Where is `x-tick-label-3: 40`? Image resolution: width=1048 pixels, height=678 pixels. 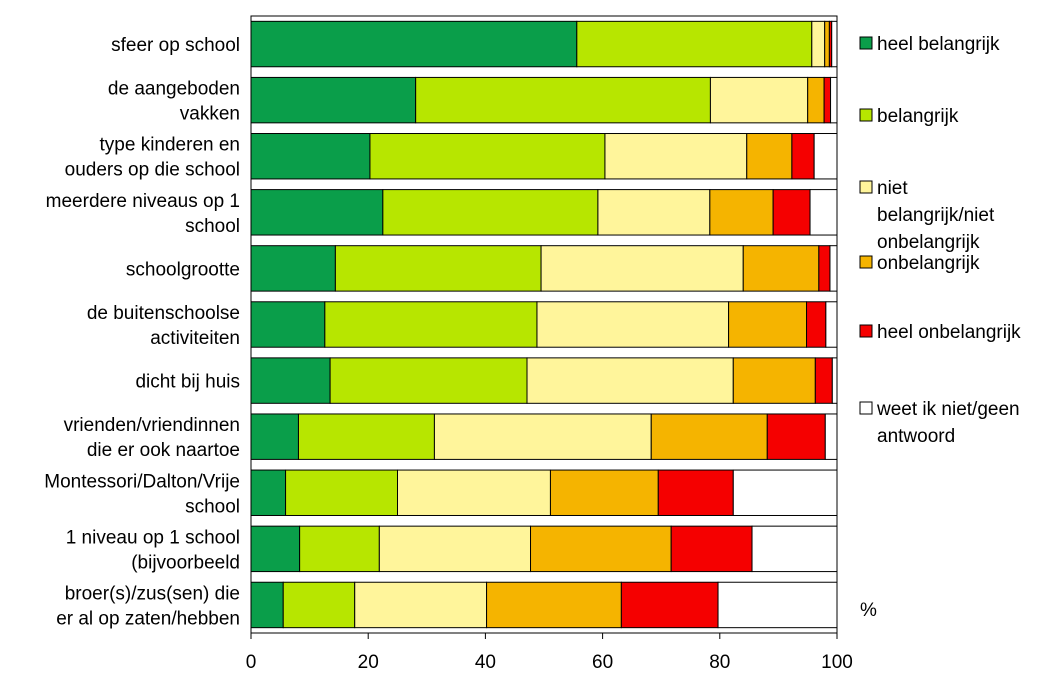 x-tick-label-3: 40 is located at coordinates (485, 662).